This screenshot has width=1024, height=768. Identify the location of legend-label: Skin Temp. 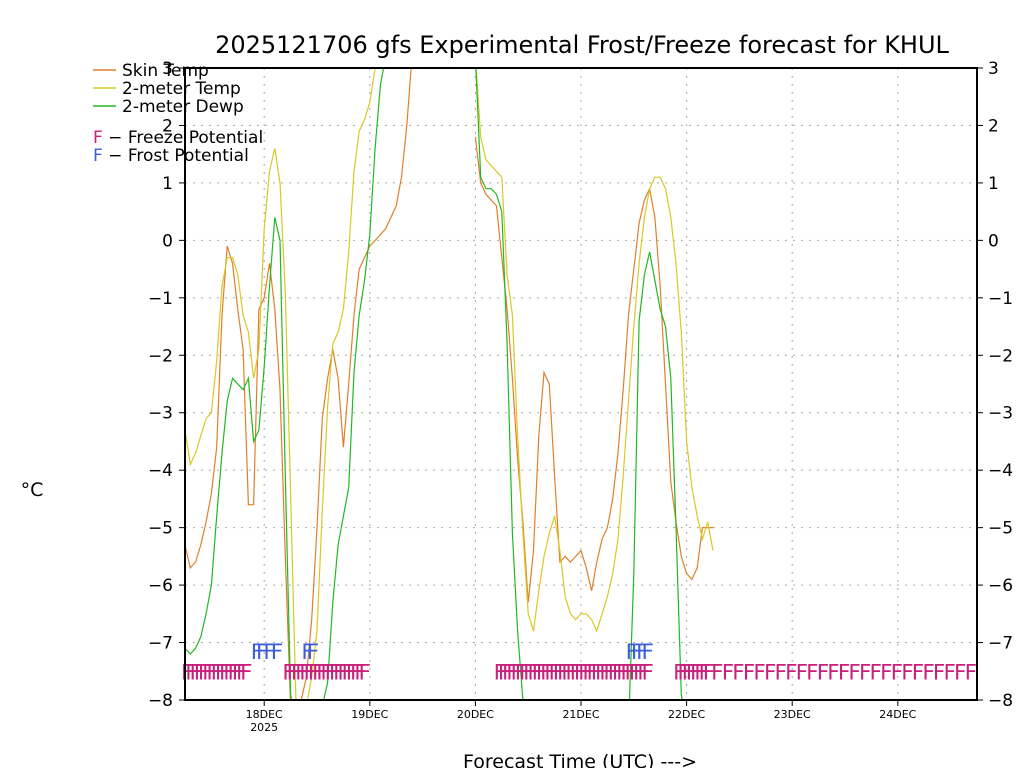
(165, 71).